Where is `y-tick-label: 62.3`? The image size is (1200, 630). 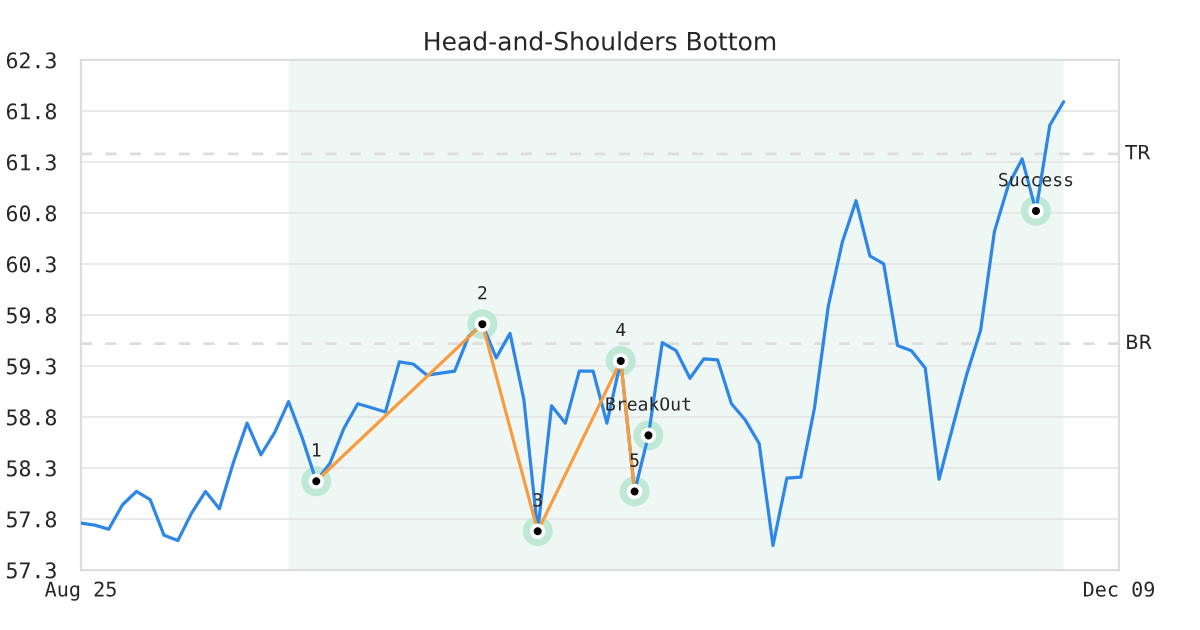
y-tick-label: 62.3 is located at coordinates (31, 60).